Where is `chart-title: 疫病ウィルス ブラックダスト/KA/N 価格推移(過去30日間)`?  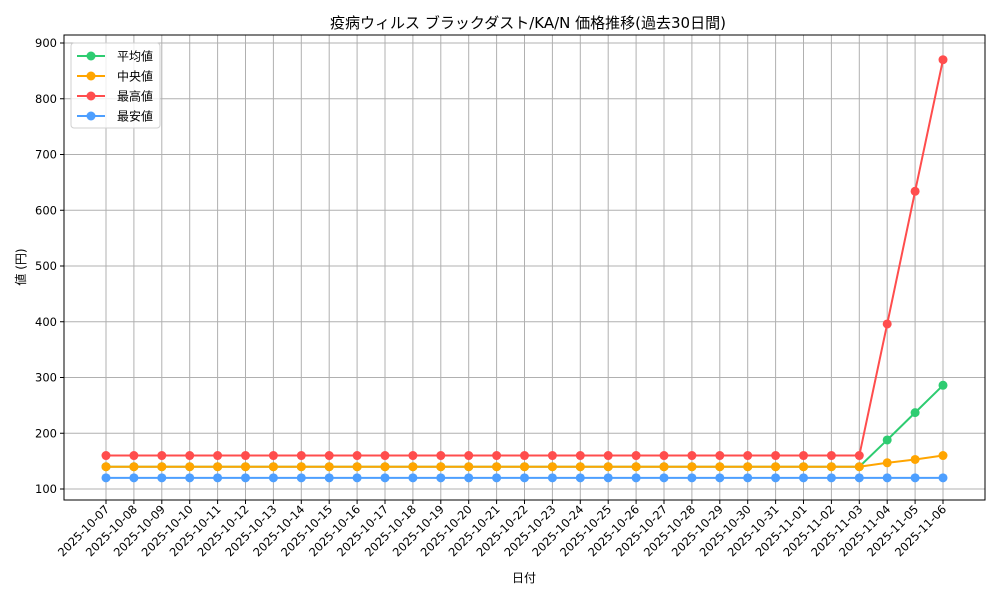 chart-title: 疫病ウィルス ブラックダスト/KA/N 価格推移(過去30日間) is located at coordinates (528, 23).